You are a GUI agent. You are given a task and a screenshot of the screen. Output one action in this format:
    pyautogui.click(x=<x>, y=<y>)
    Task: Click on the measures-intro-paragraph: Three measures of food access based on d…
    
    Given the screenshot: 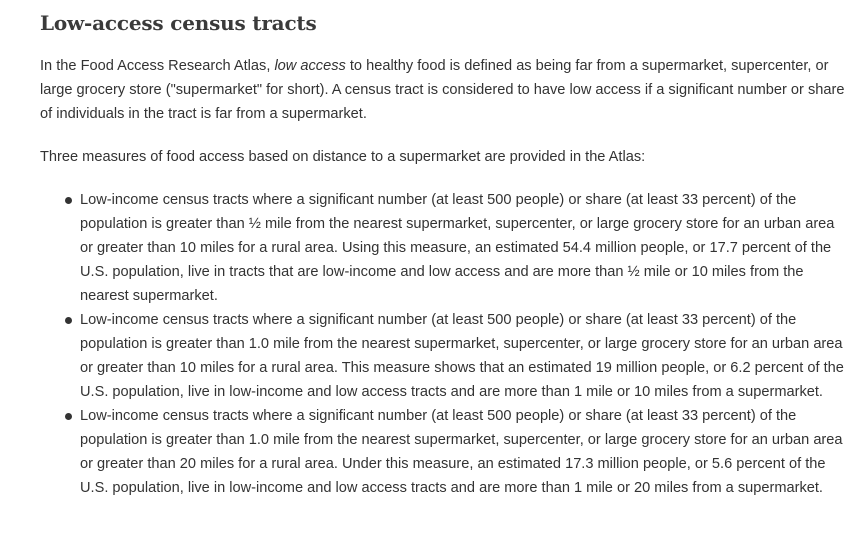 What is the action you would take?
    pyautogui.click(x=343, y=157)
    